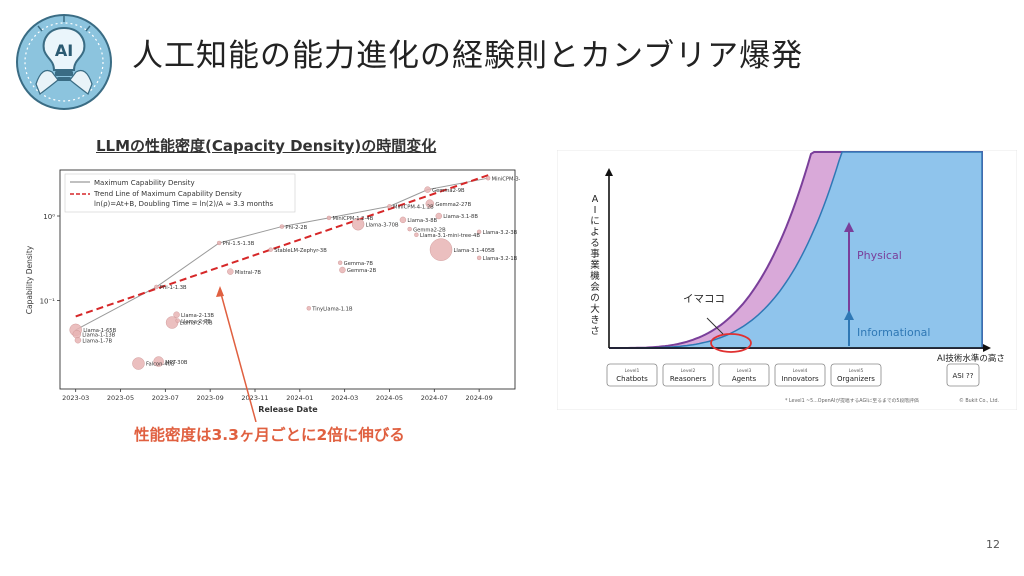 This screenshot has width=1024, height=576. Describe the element at coordinates (173, 288) in the screenshot. I see `model-label: Phi-1-1.3B` at that location.